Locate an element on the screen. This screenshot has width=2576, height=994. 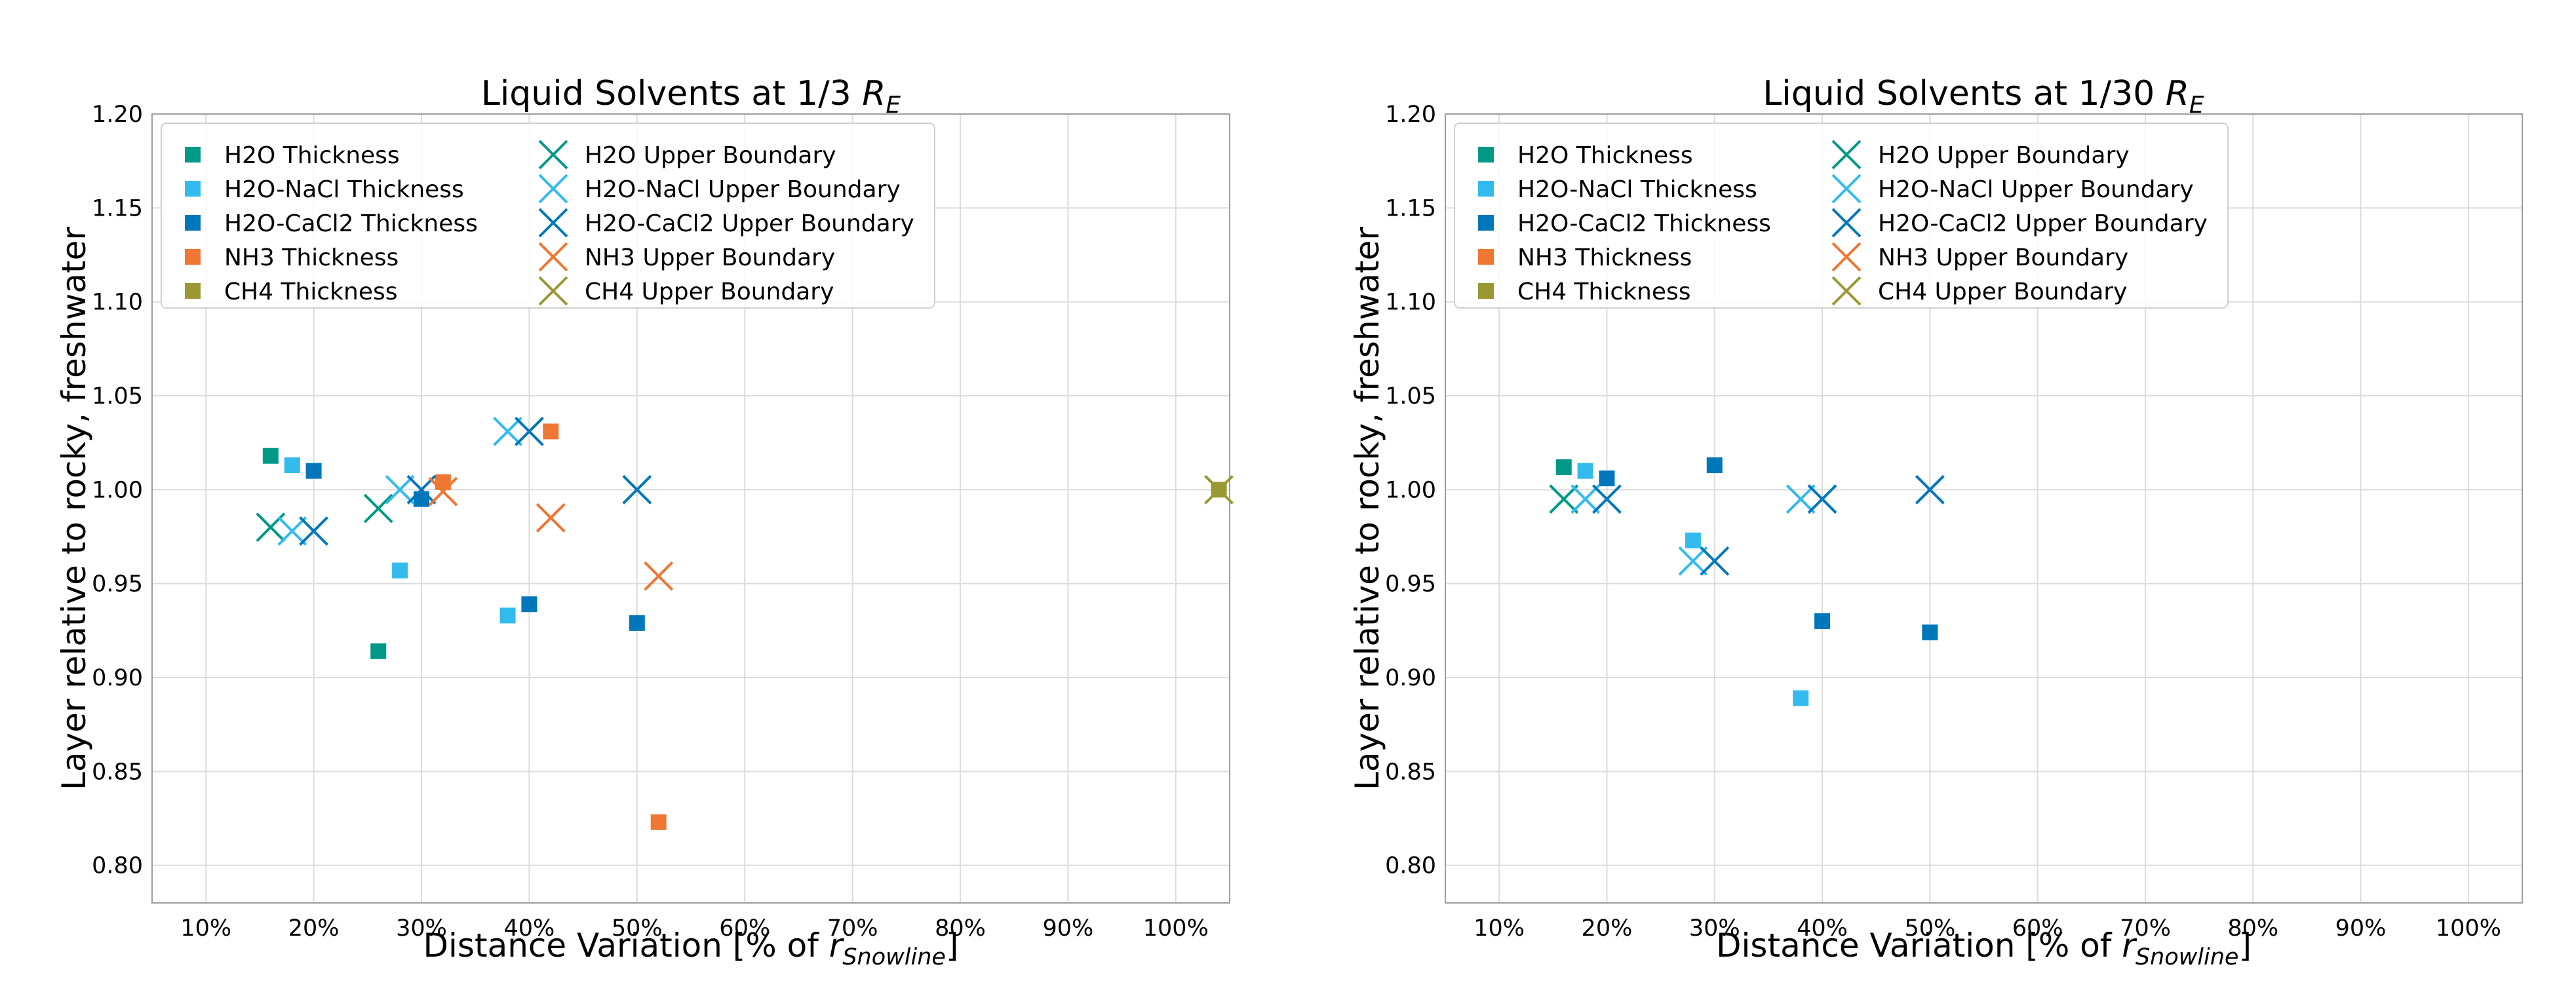
x-tick-label: 30% is located at coordinates (421, 928).